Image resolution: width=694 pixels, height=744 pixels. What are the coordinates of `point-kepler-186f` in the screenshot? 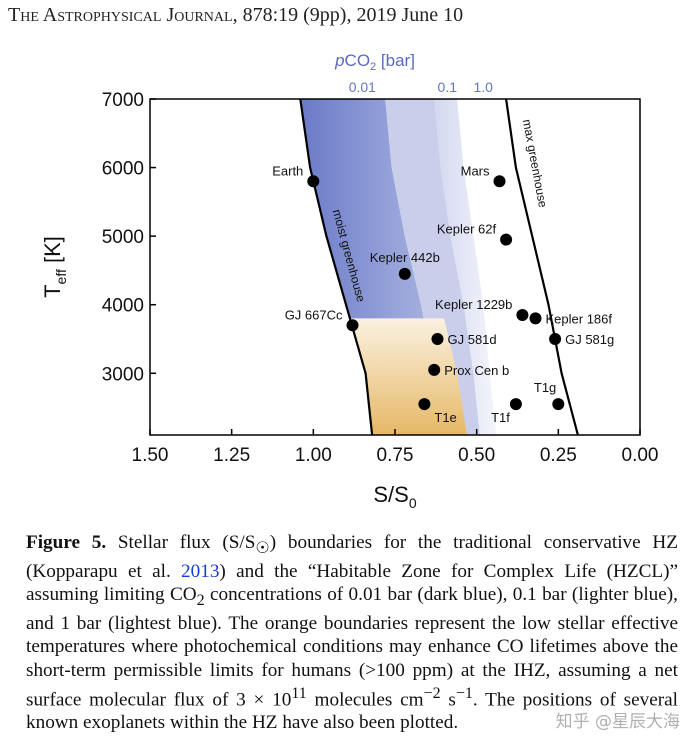 It's located at (535, 318).